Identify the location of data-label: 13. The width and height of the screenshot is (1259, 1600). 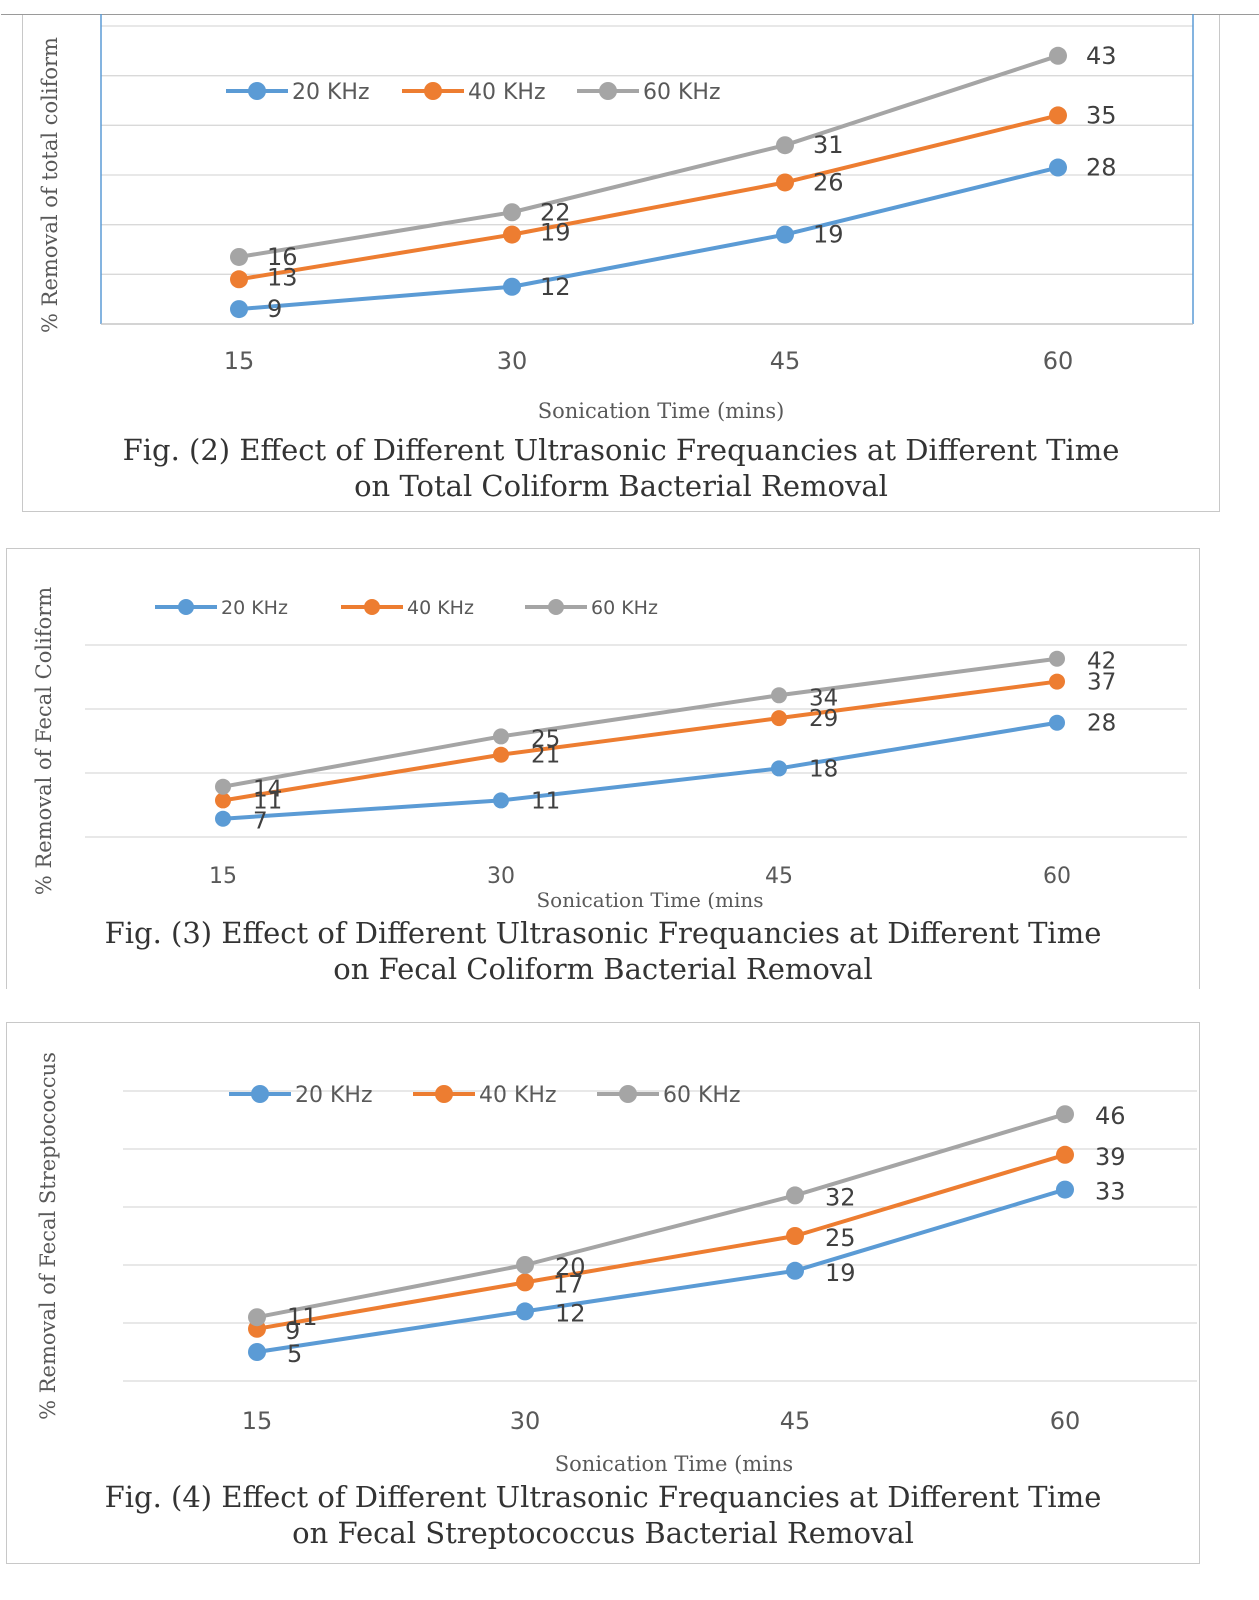
(282, 277).